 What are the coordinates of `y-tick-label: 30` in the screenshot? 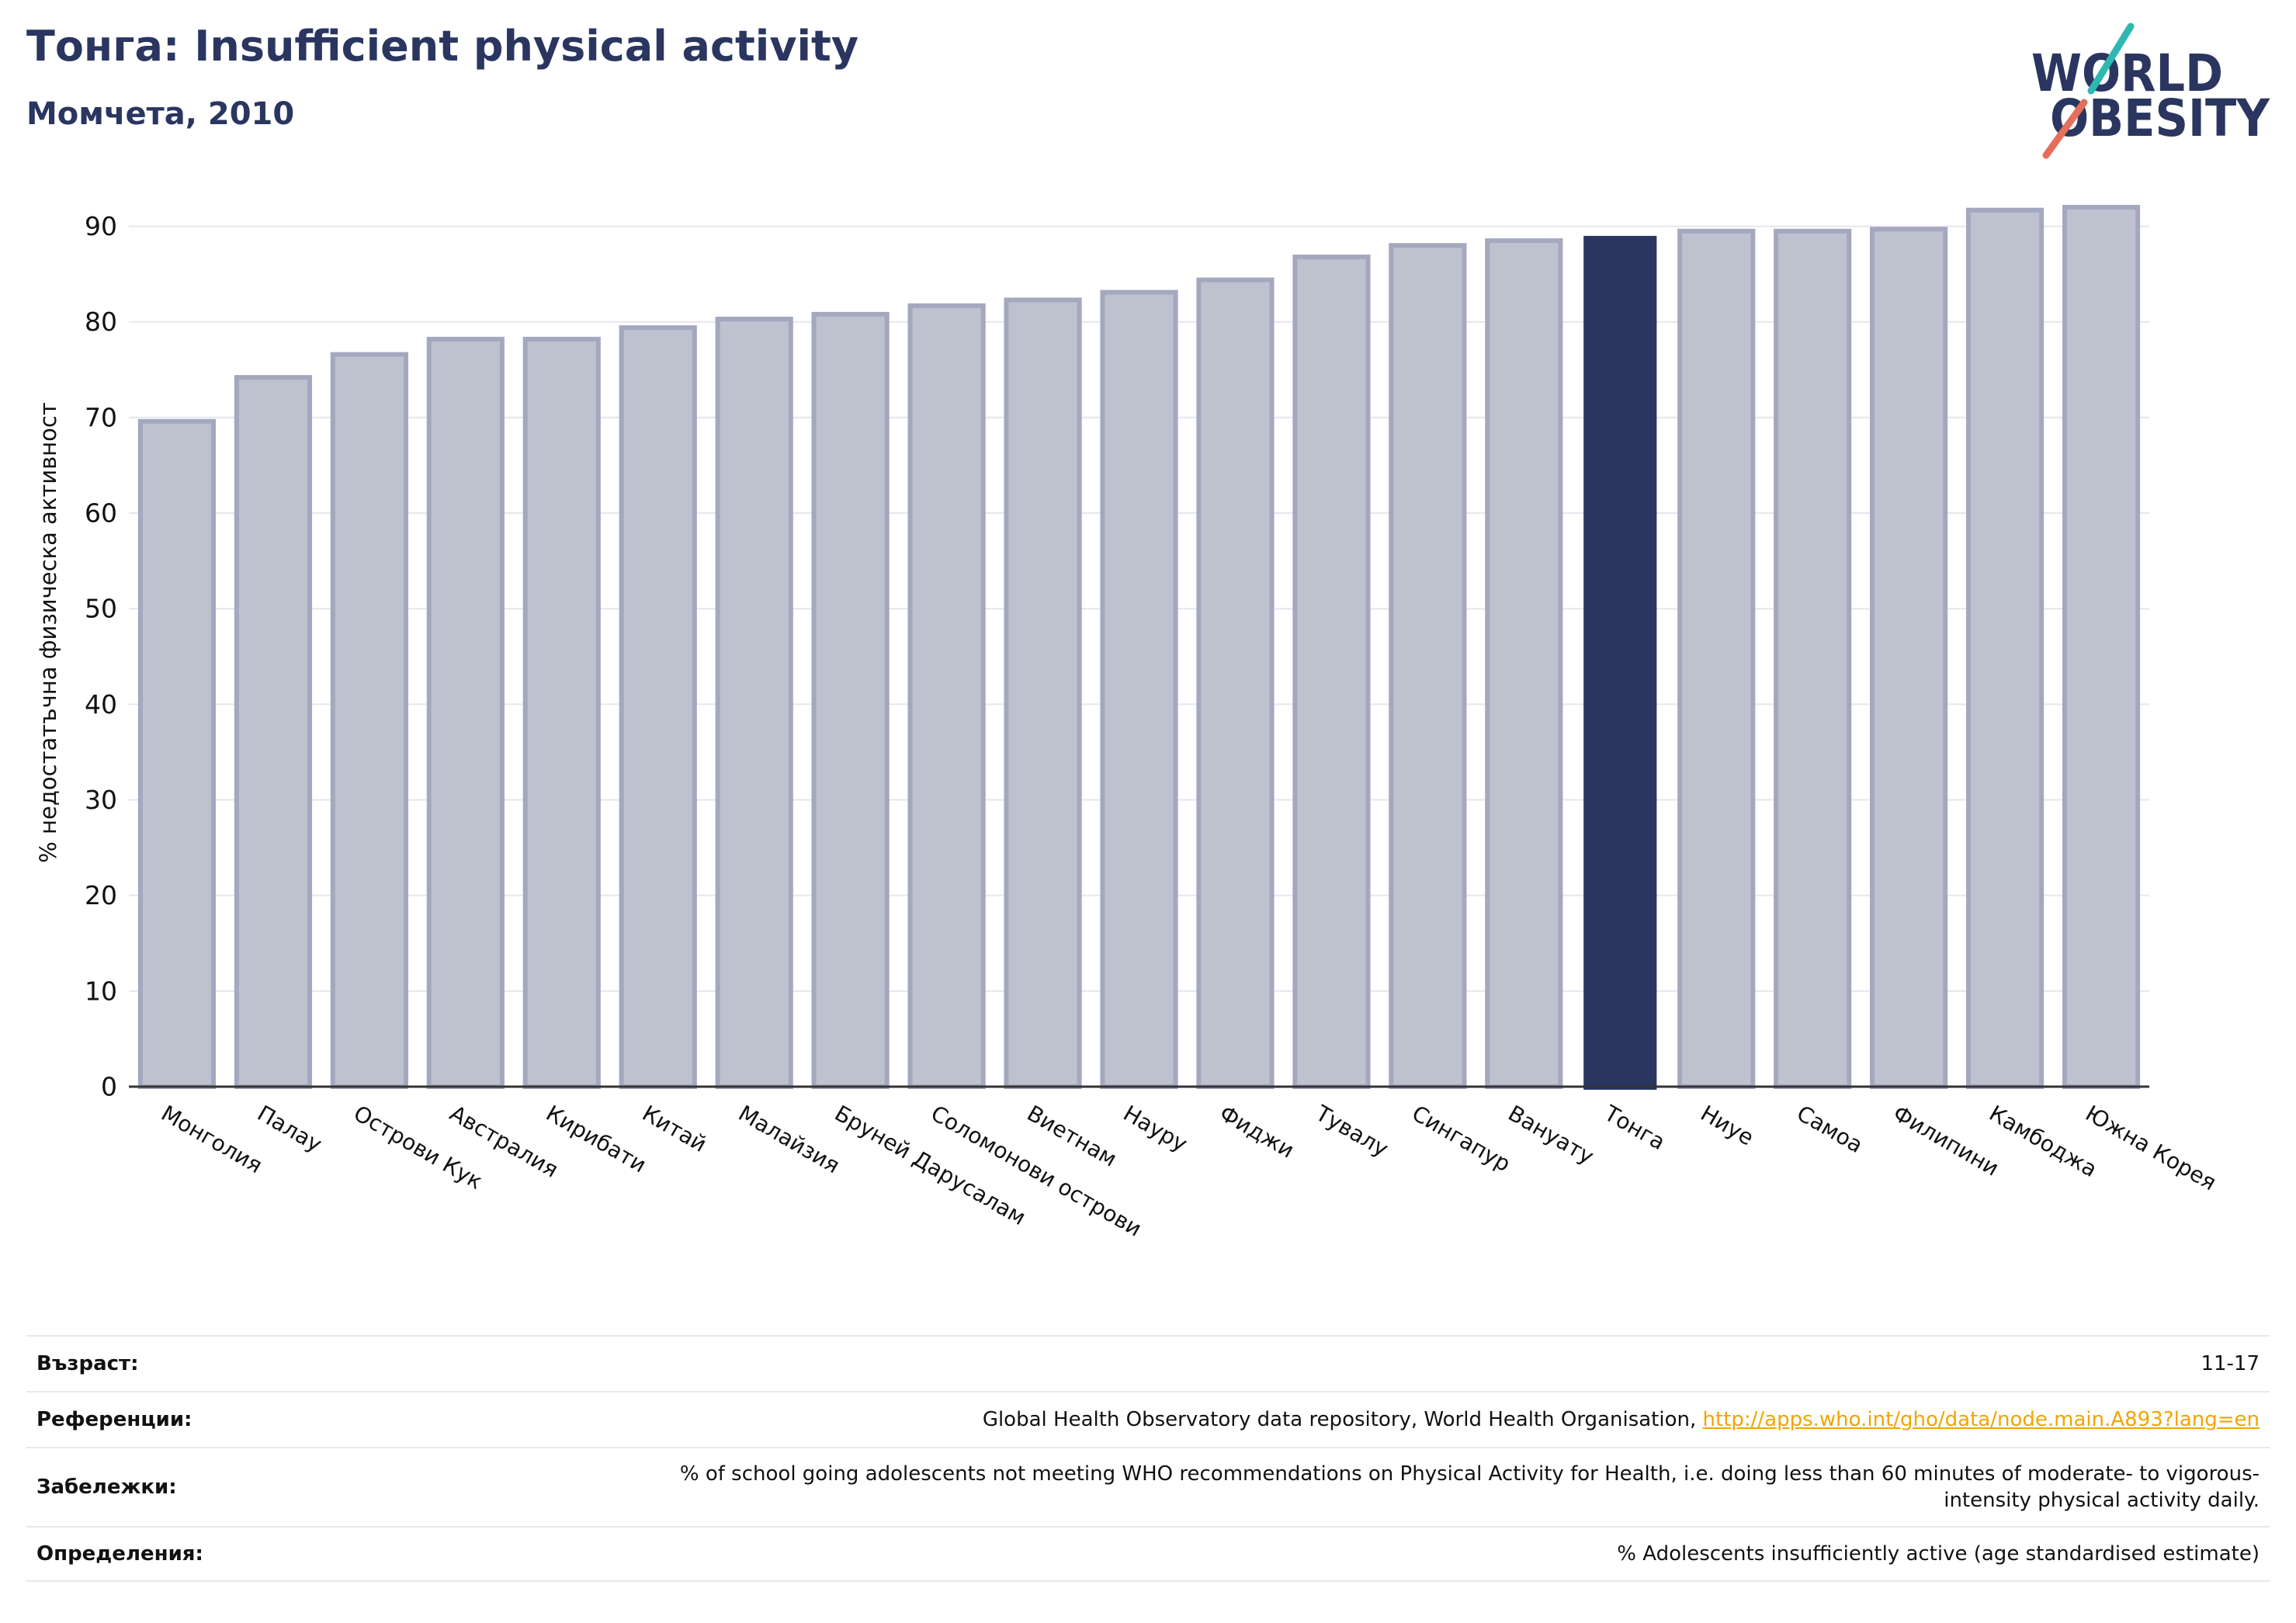 It's located at (101, 800).